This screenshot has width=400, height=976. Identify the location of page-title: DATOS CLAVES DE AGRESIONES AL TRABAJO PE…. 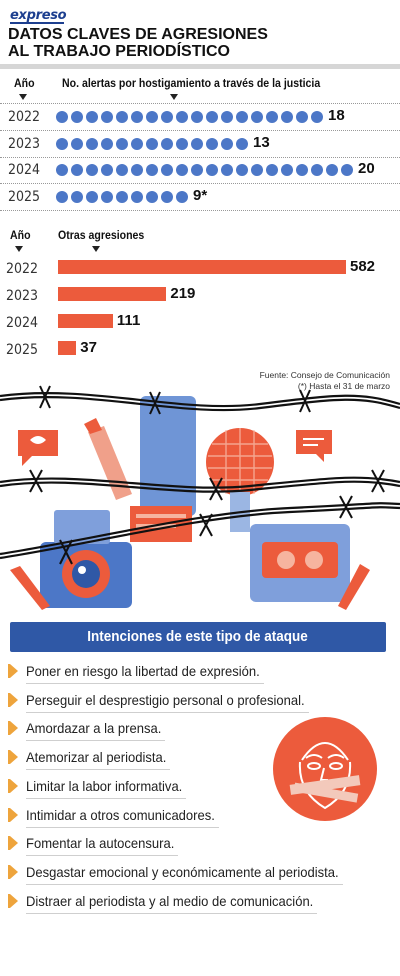
(198, 43).